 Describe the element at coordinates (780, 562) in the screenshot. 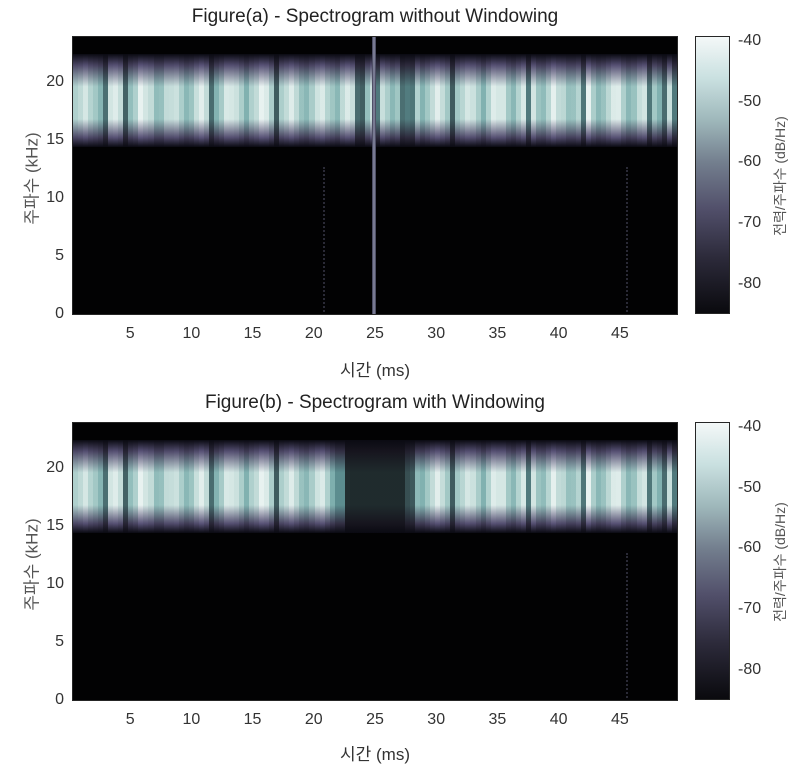

I see `colorbar-label: 전력/주파수 (dB/Hz)` at that location.